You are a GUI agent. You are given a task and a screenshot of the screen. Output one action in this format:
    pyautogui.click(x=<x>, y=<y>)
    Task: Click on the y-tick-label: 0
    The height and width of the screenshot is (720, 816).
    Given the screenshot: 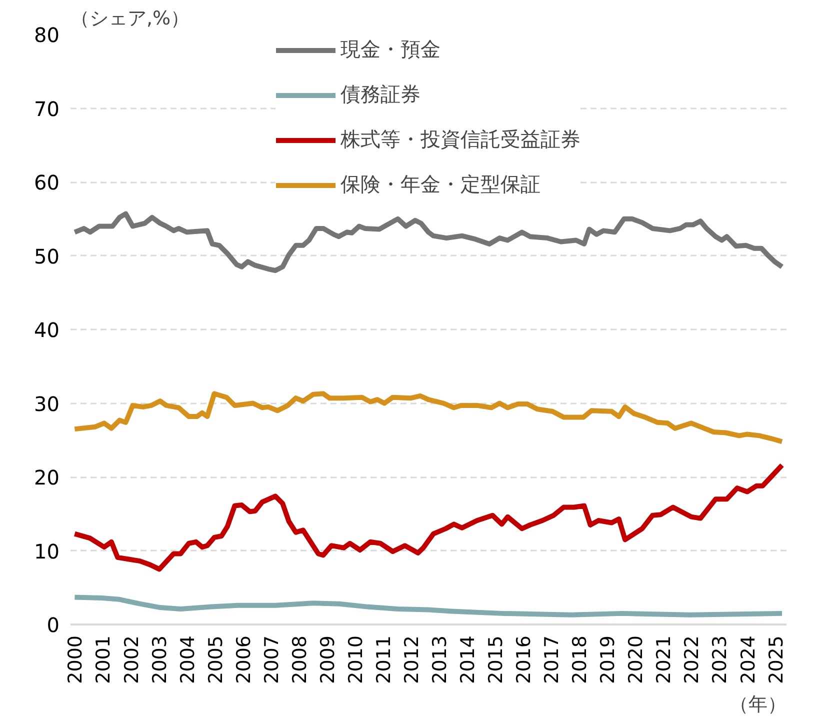 What is the action you would take?
    pyautogui.click(x=53, y=625)
    